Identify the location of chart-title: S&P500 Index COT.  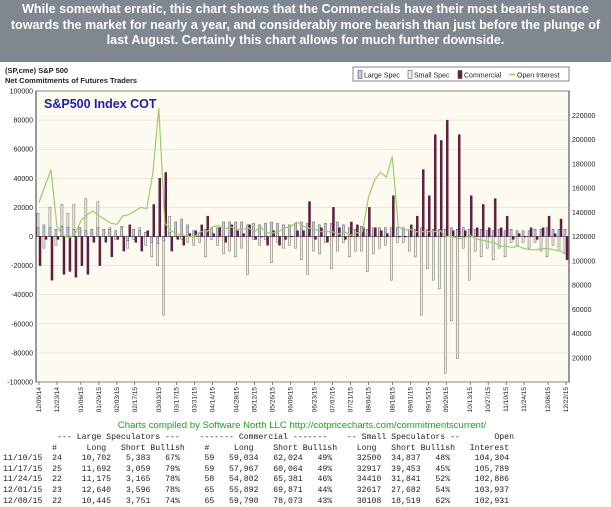
(100, 104).